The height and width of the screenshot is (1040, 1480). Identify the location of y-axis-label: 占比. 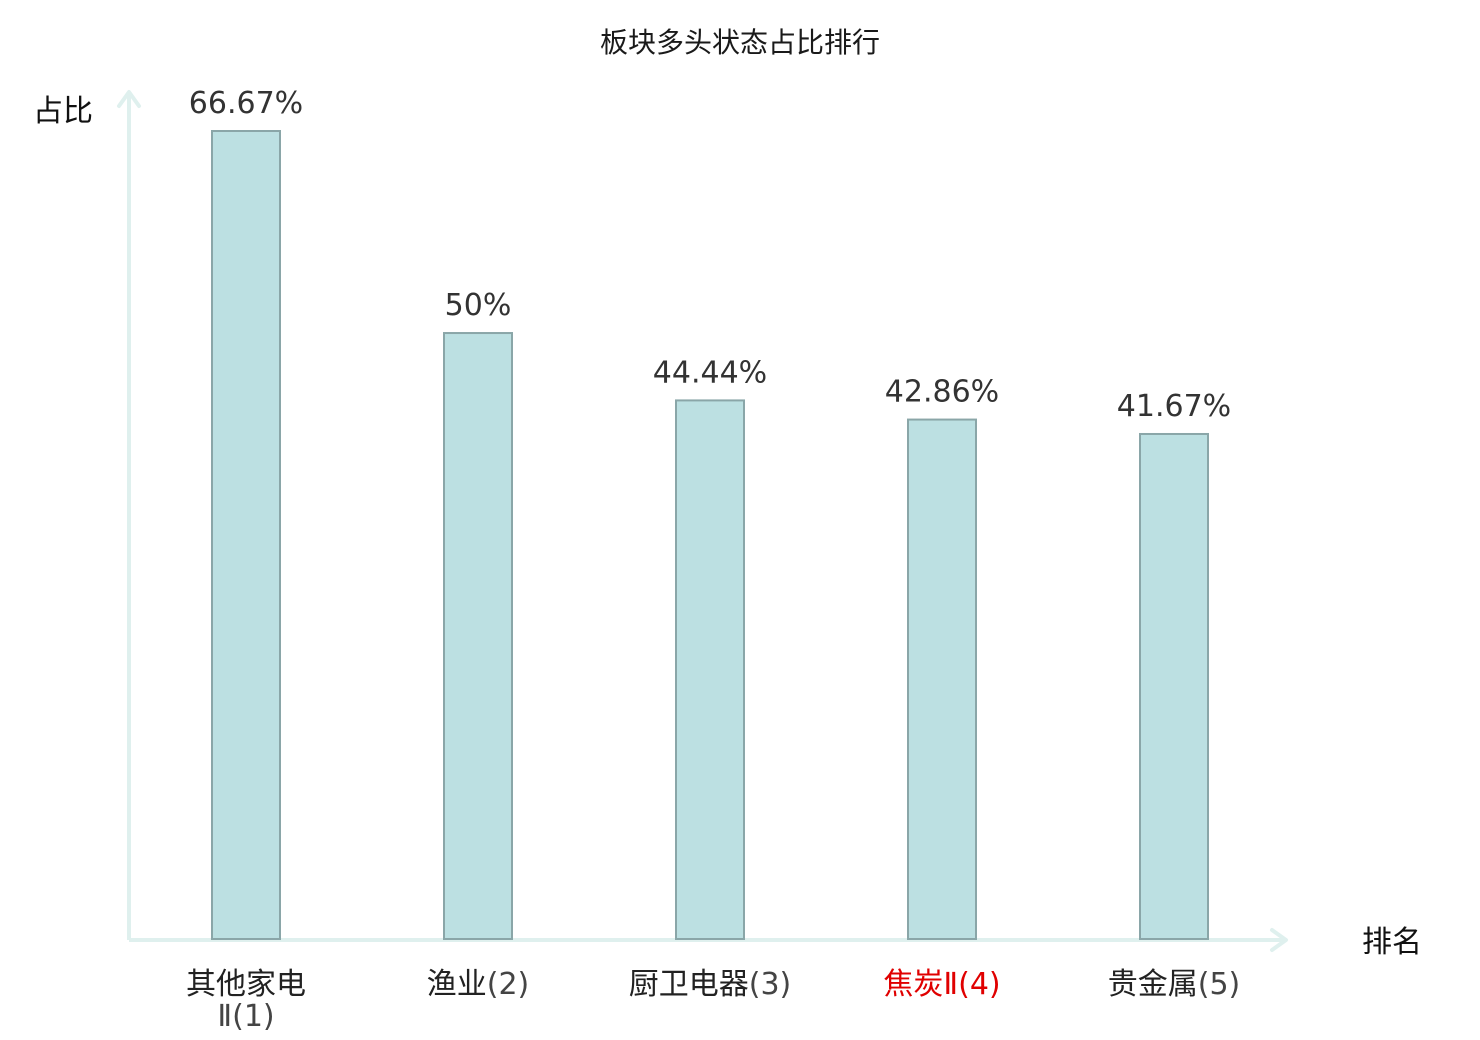
(63, 111).